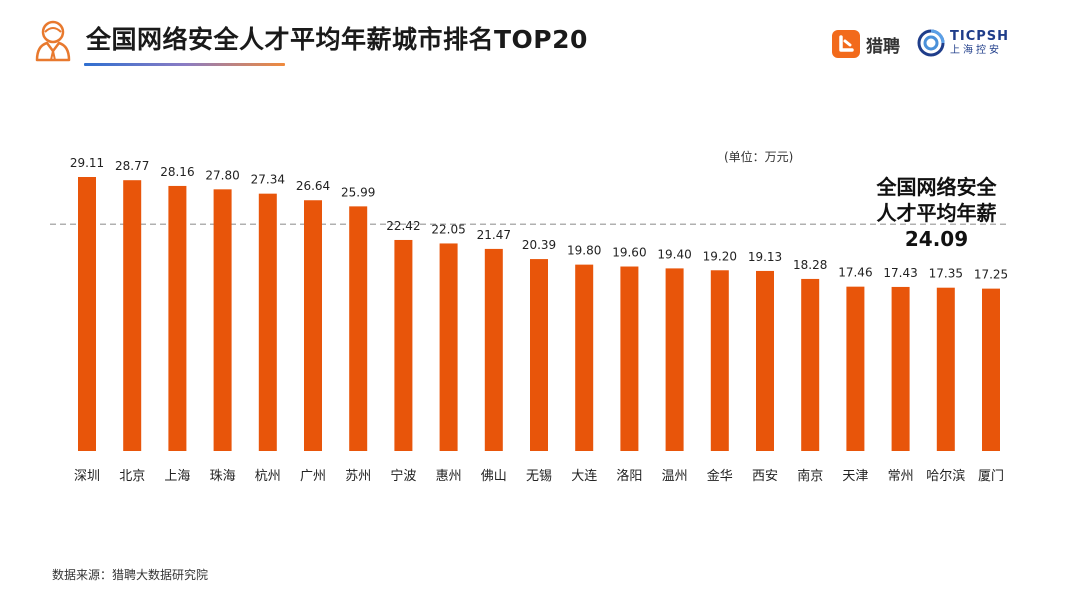 This screenshot has height=608, width=1080. Describe the element at coordinates (883, 46) in the screenshot. I see `liepin-logo-text: 猎聘` at that location.